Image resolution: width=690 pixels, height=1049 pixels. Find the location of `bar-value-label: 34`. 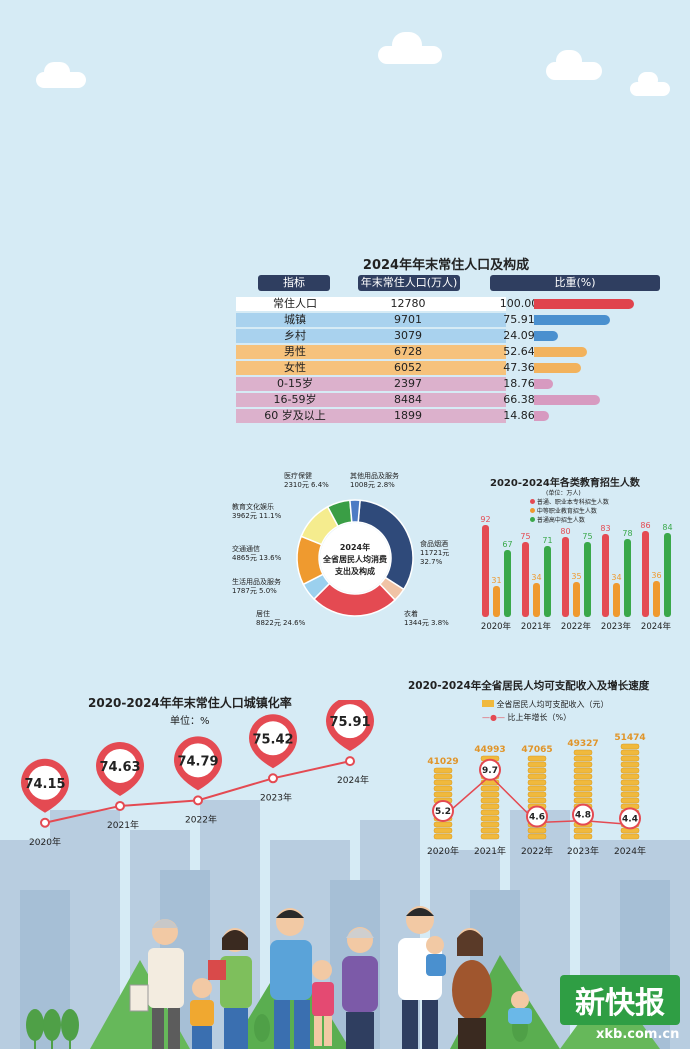

bar-value-label: 34 is located at coordinates (536, 577).